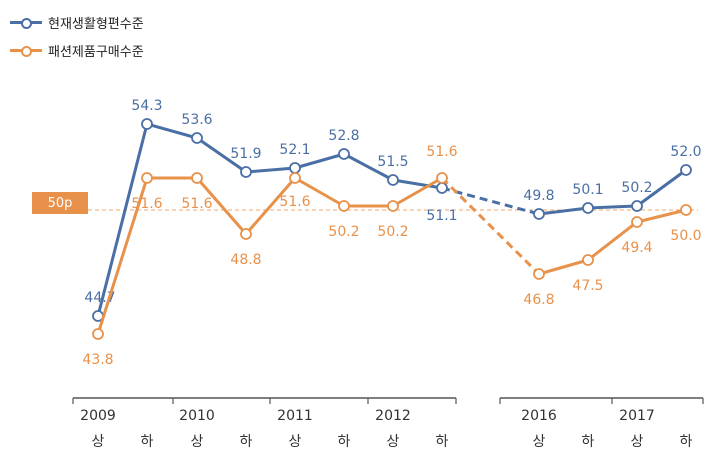 The width and height of the screenshot is (708, 453). What do you see at coordinates (636, 188) in the screenshot?
I see `series-1-data-label-10: 50.2` at bounding box center [636, 188].